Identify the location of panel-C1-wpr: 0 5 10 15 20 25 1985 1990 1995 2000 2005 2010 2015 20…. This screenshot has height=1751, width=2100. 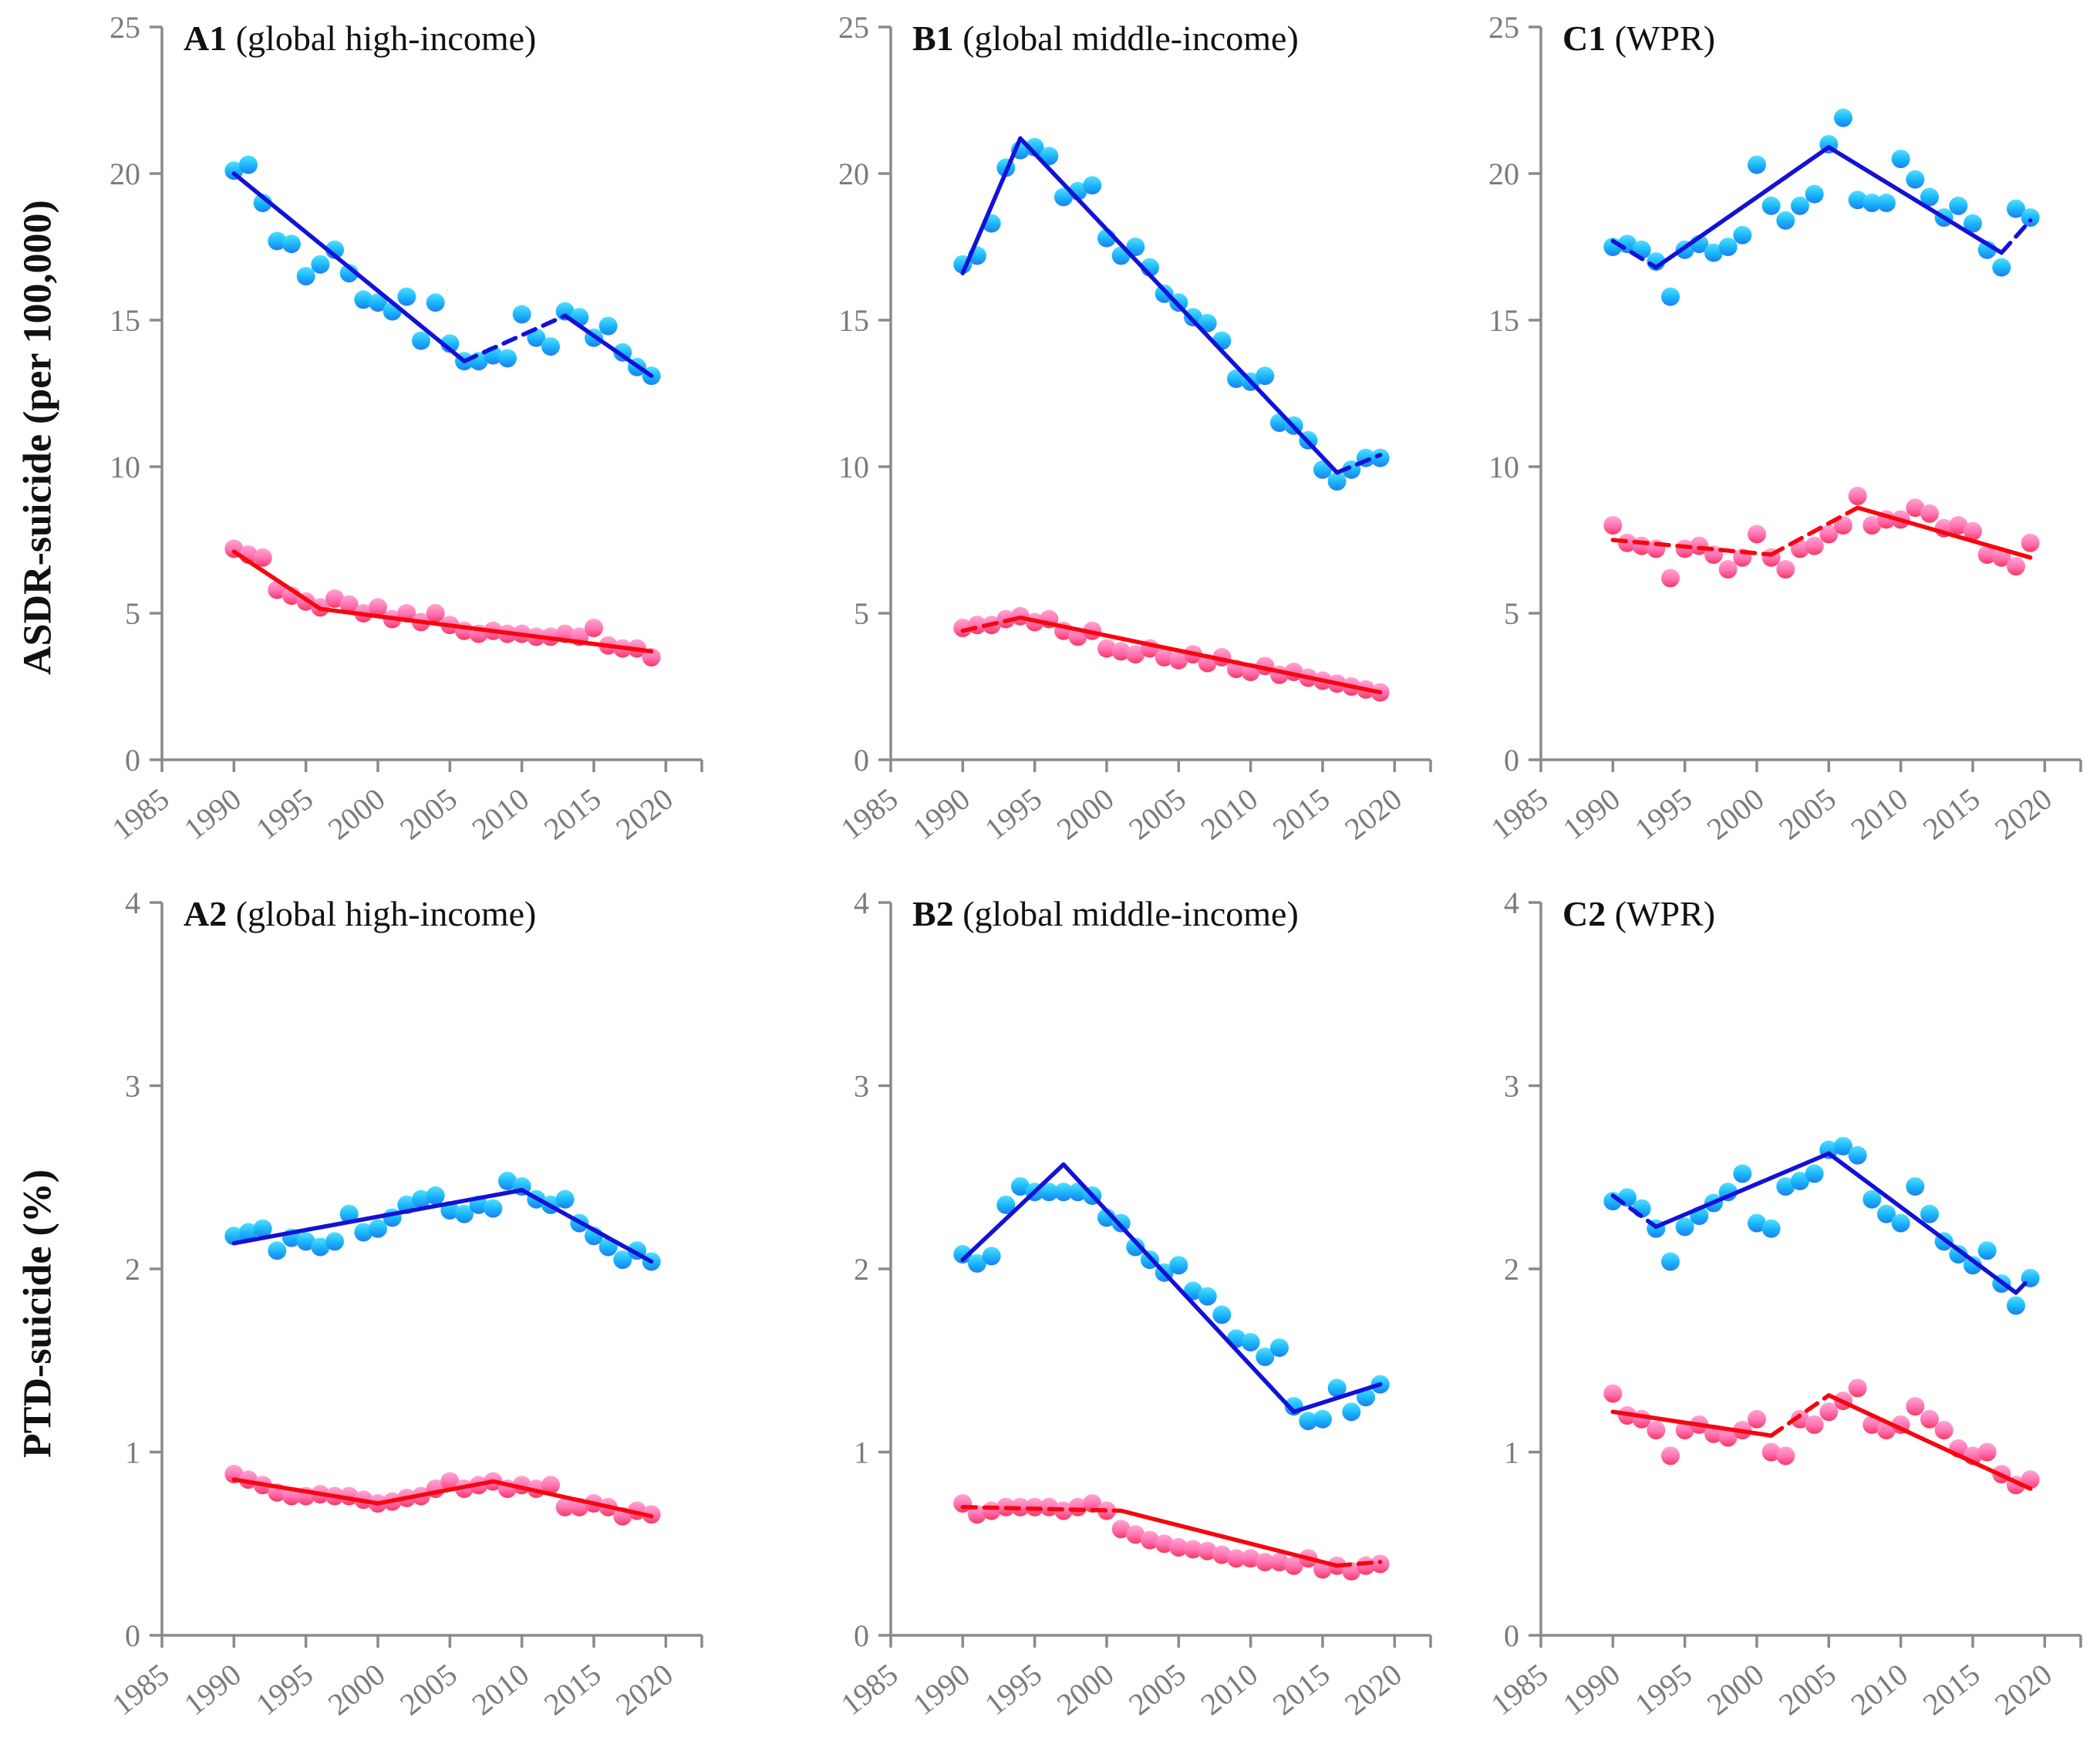
(1783, 428).